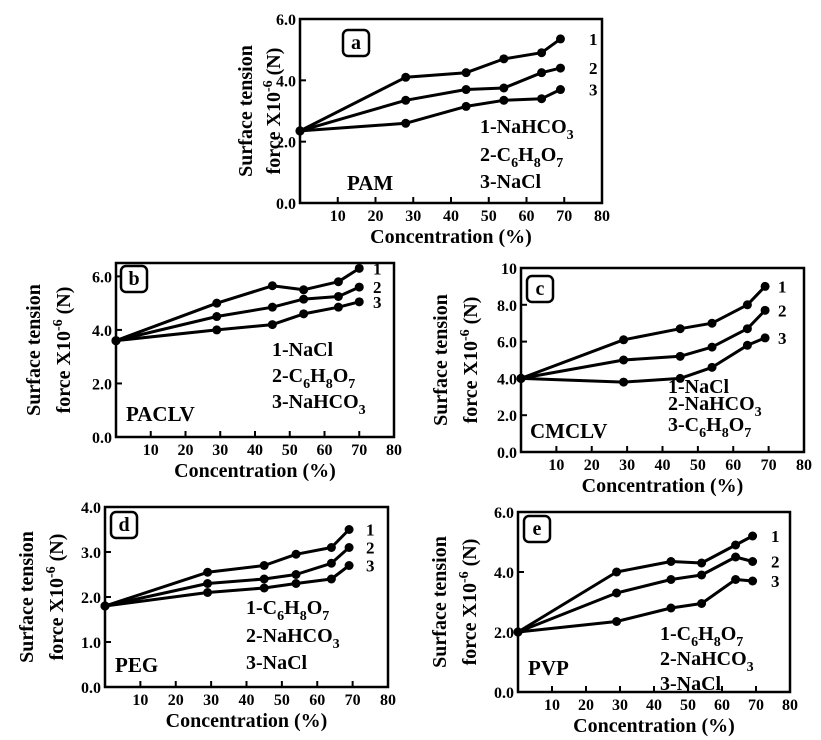 This screenshot has width=821, height=740. Describe the element at coordinates (133, 279) in the screenshot. I see `panel-letter: b` at that location.